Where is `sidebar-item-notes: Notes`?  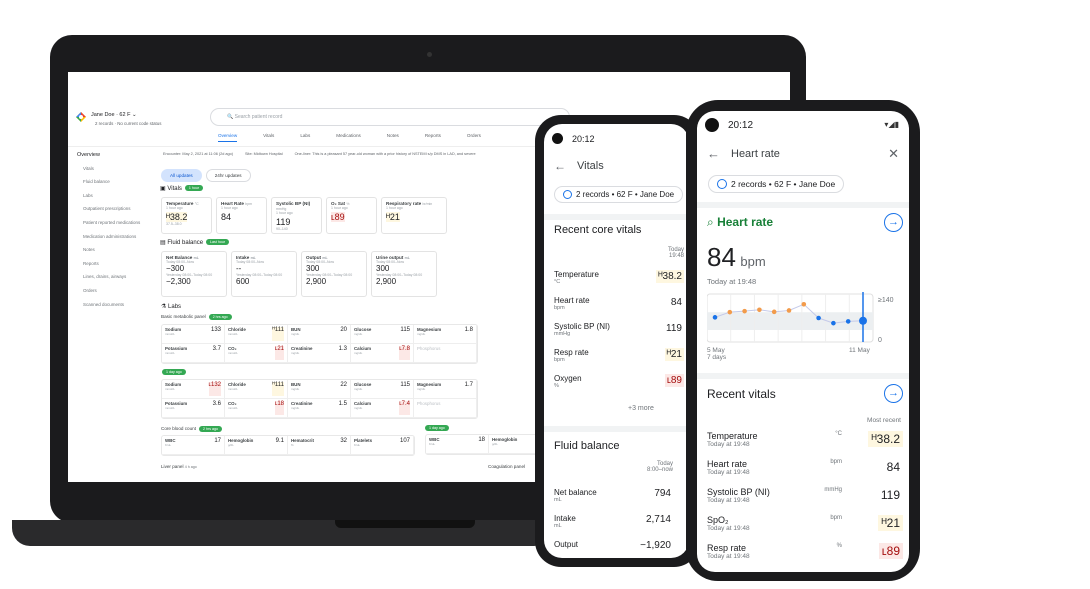
sidebar-item-notes: Notes is located at coordinates (89, 250).